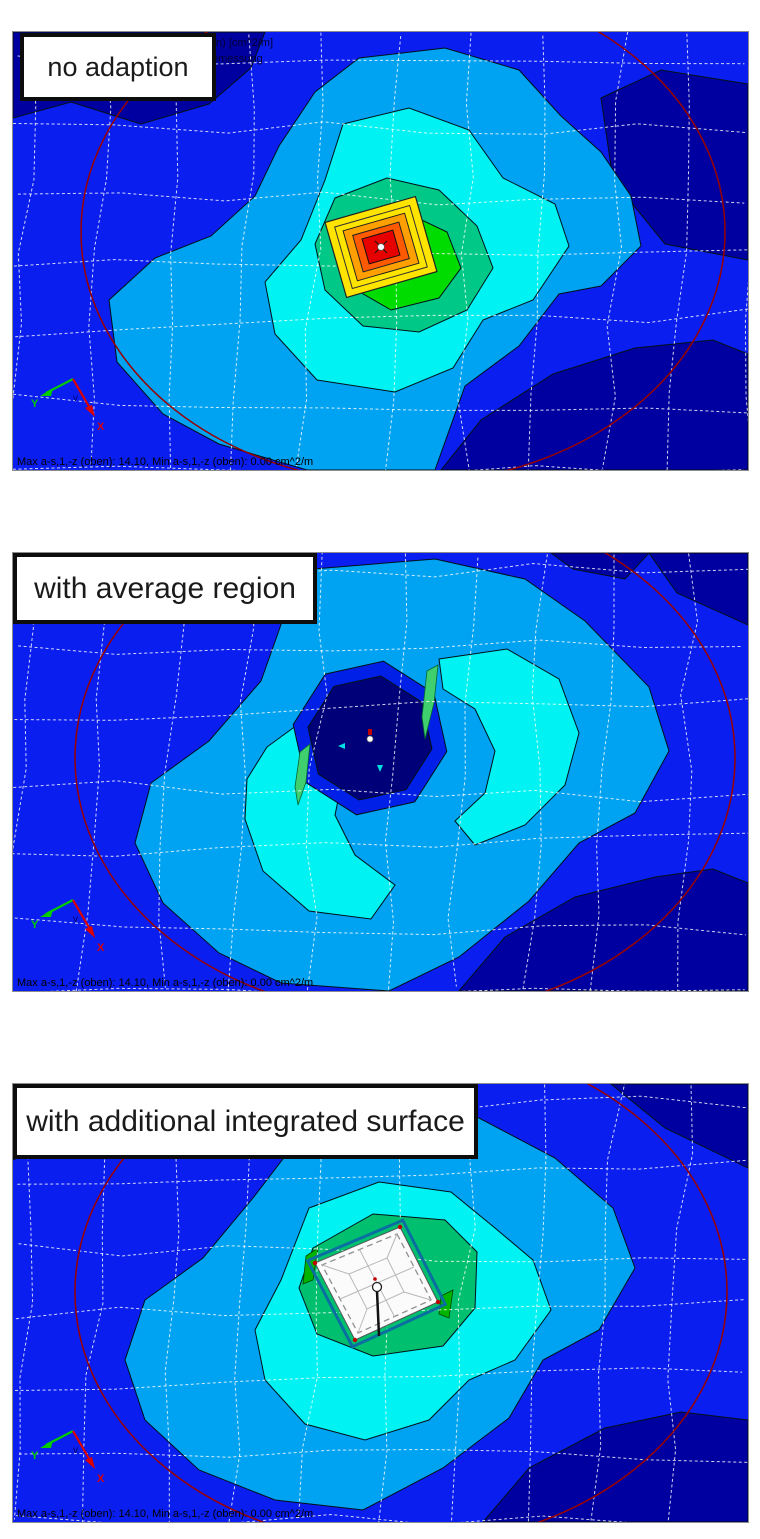 The height and width of the screenshot is (1539, 760). I want to click on caption-box-average-region: with average region, so click(165, 588).